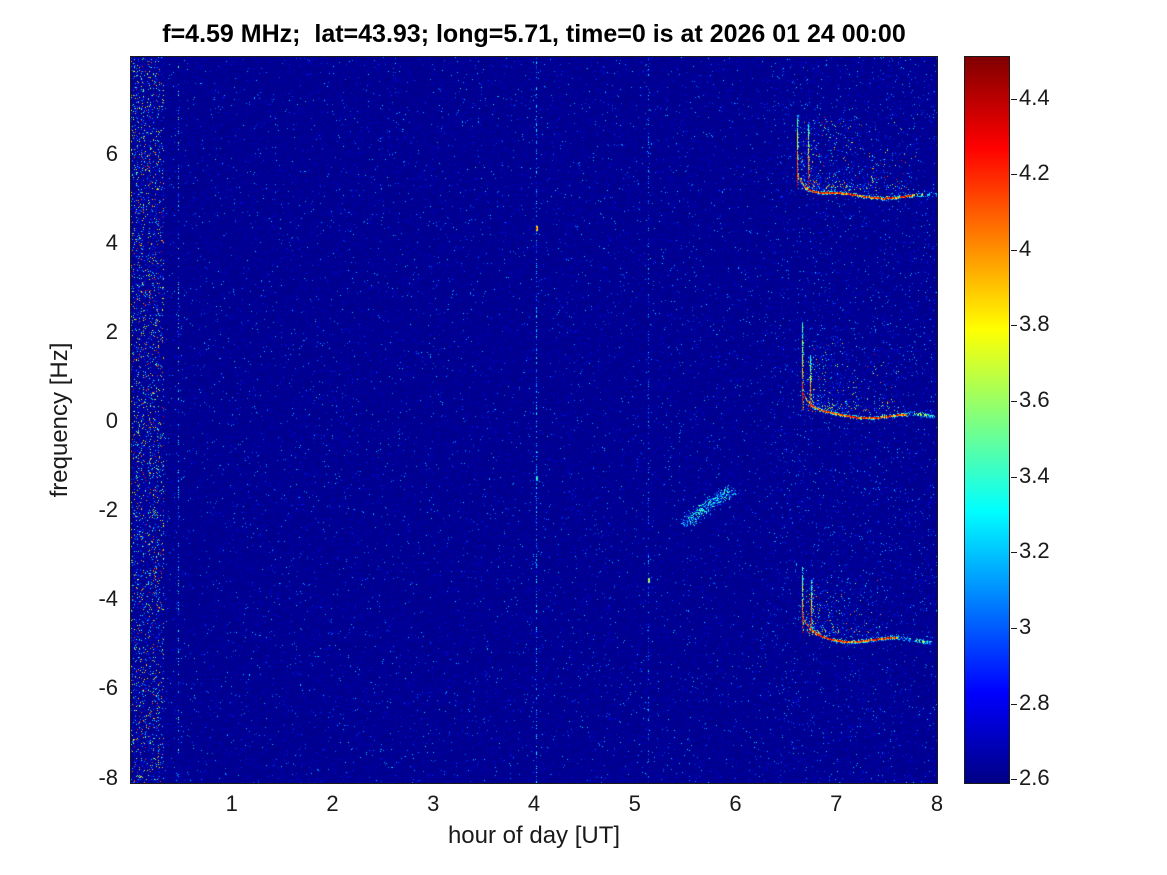  Describe the element at coordinates (735, 803) in the screenshot. I see `x-tick-label: 6` at that location.